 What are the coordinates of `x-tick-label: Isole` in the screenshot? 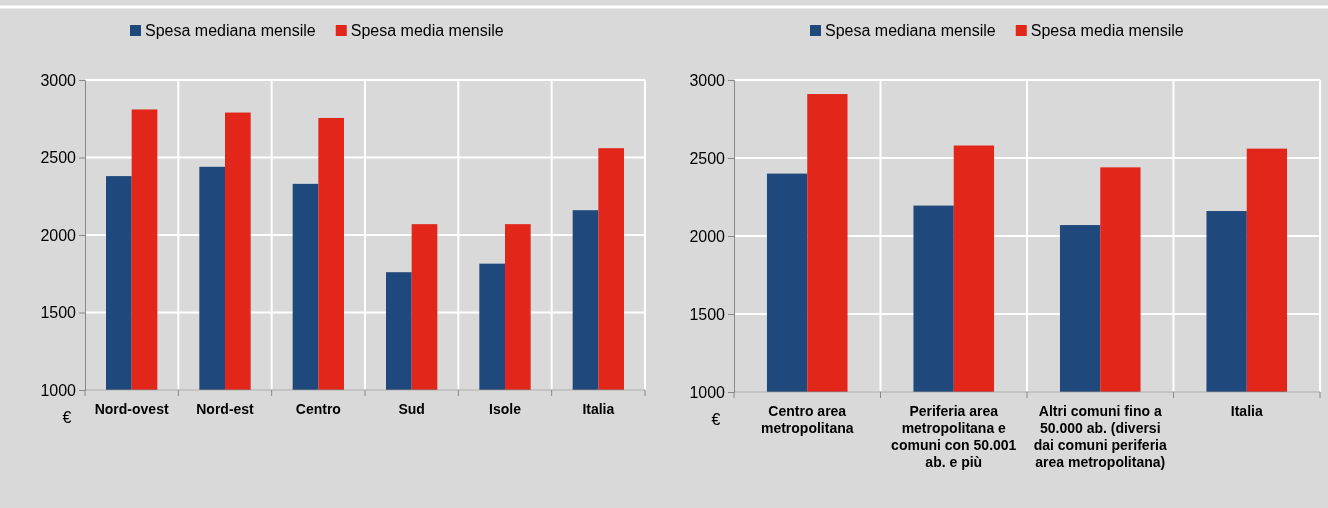 It's located at (505, 409).